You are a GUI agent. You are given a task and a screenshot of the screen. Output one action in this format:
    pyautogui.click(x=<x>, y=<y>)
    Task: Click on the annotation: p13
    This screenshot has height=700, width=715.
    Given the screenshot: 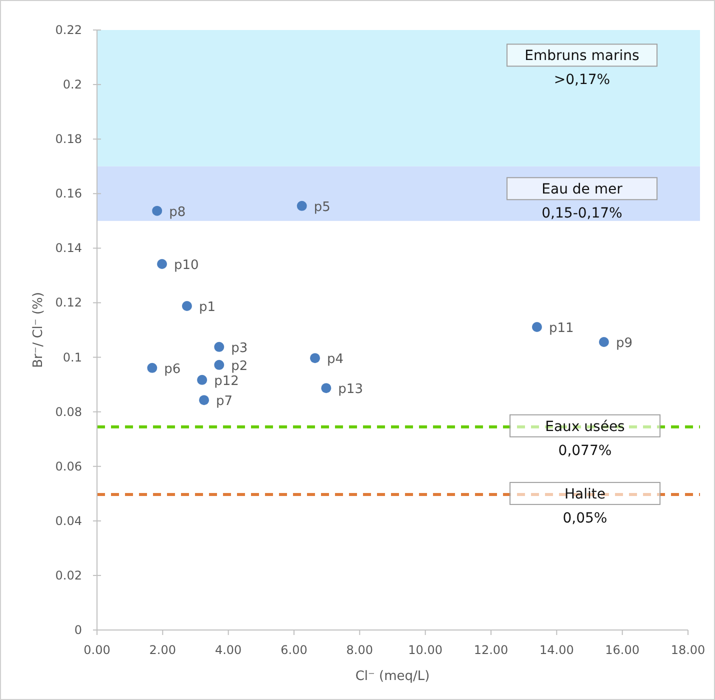 What is the action you would take?
    pyautogui.click(x=350, y=390)
    